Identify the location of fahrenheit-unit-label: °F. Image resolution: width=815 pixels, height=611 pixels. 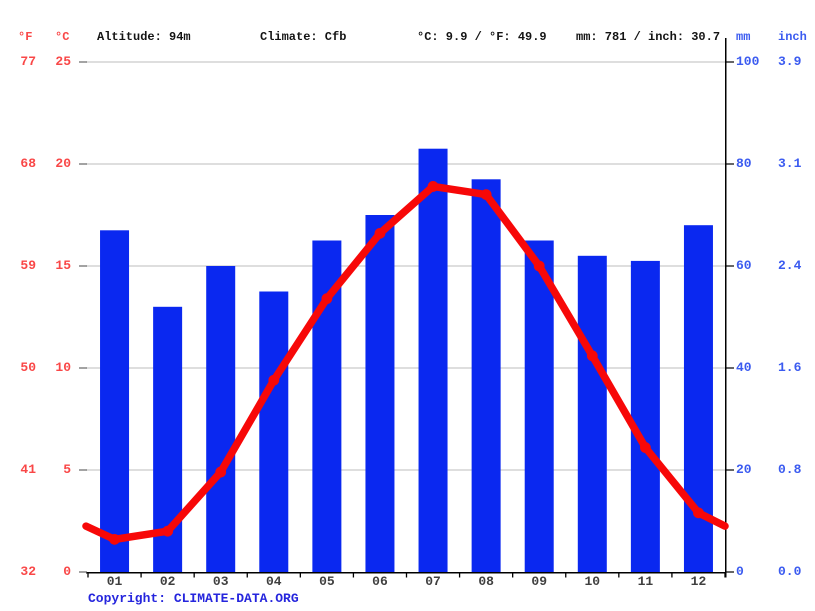
(25, 37).